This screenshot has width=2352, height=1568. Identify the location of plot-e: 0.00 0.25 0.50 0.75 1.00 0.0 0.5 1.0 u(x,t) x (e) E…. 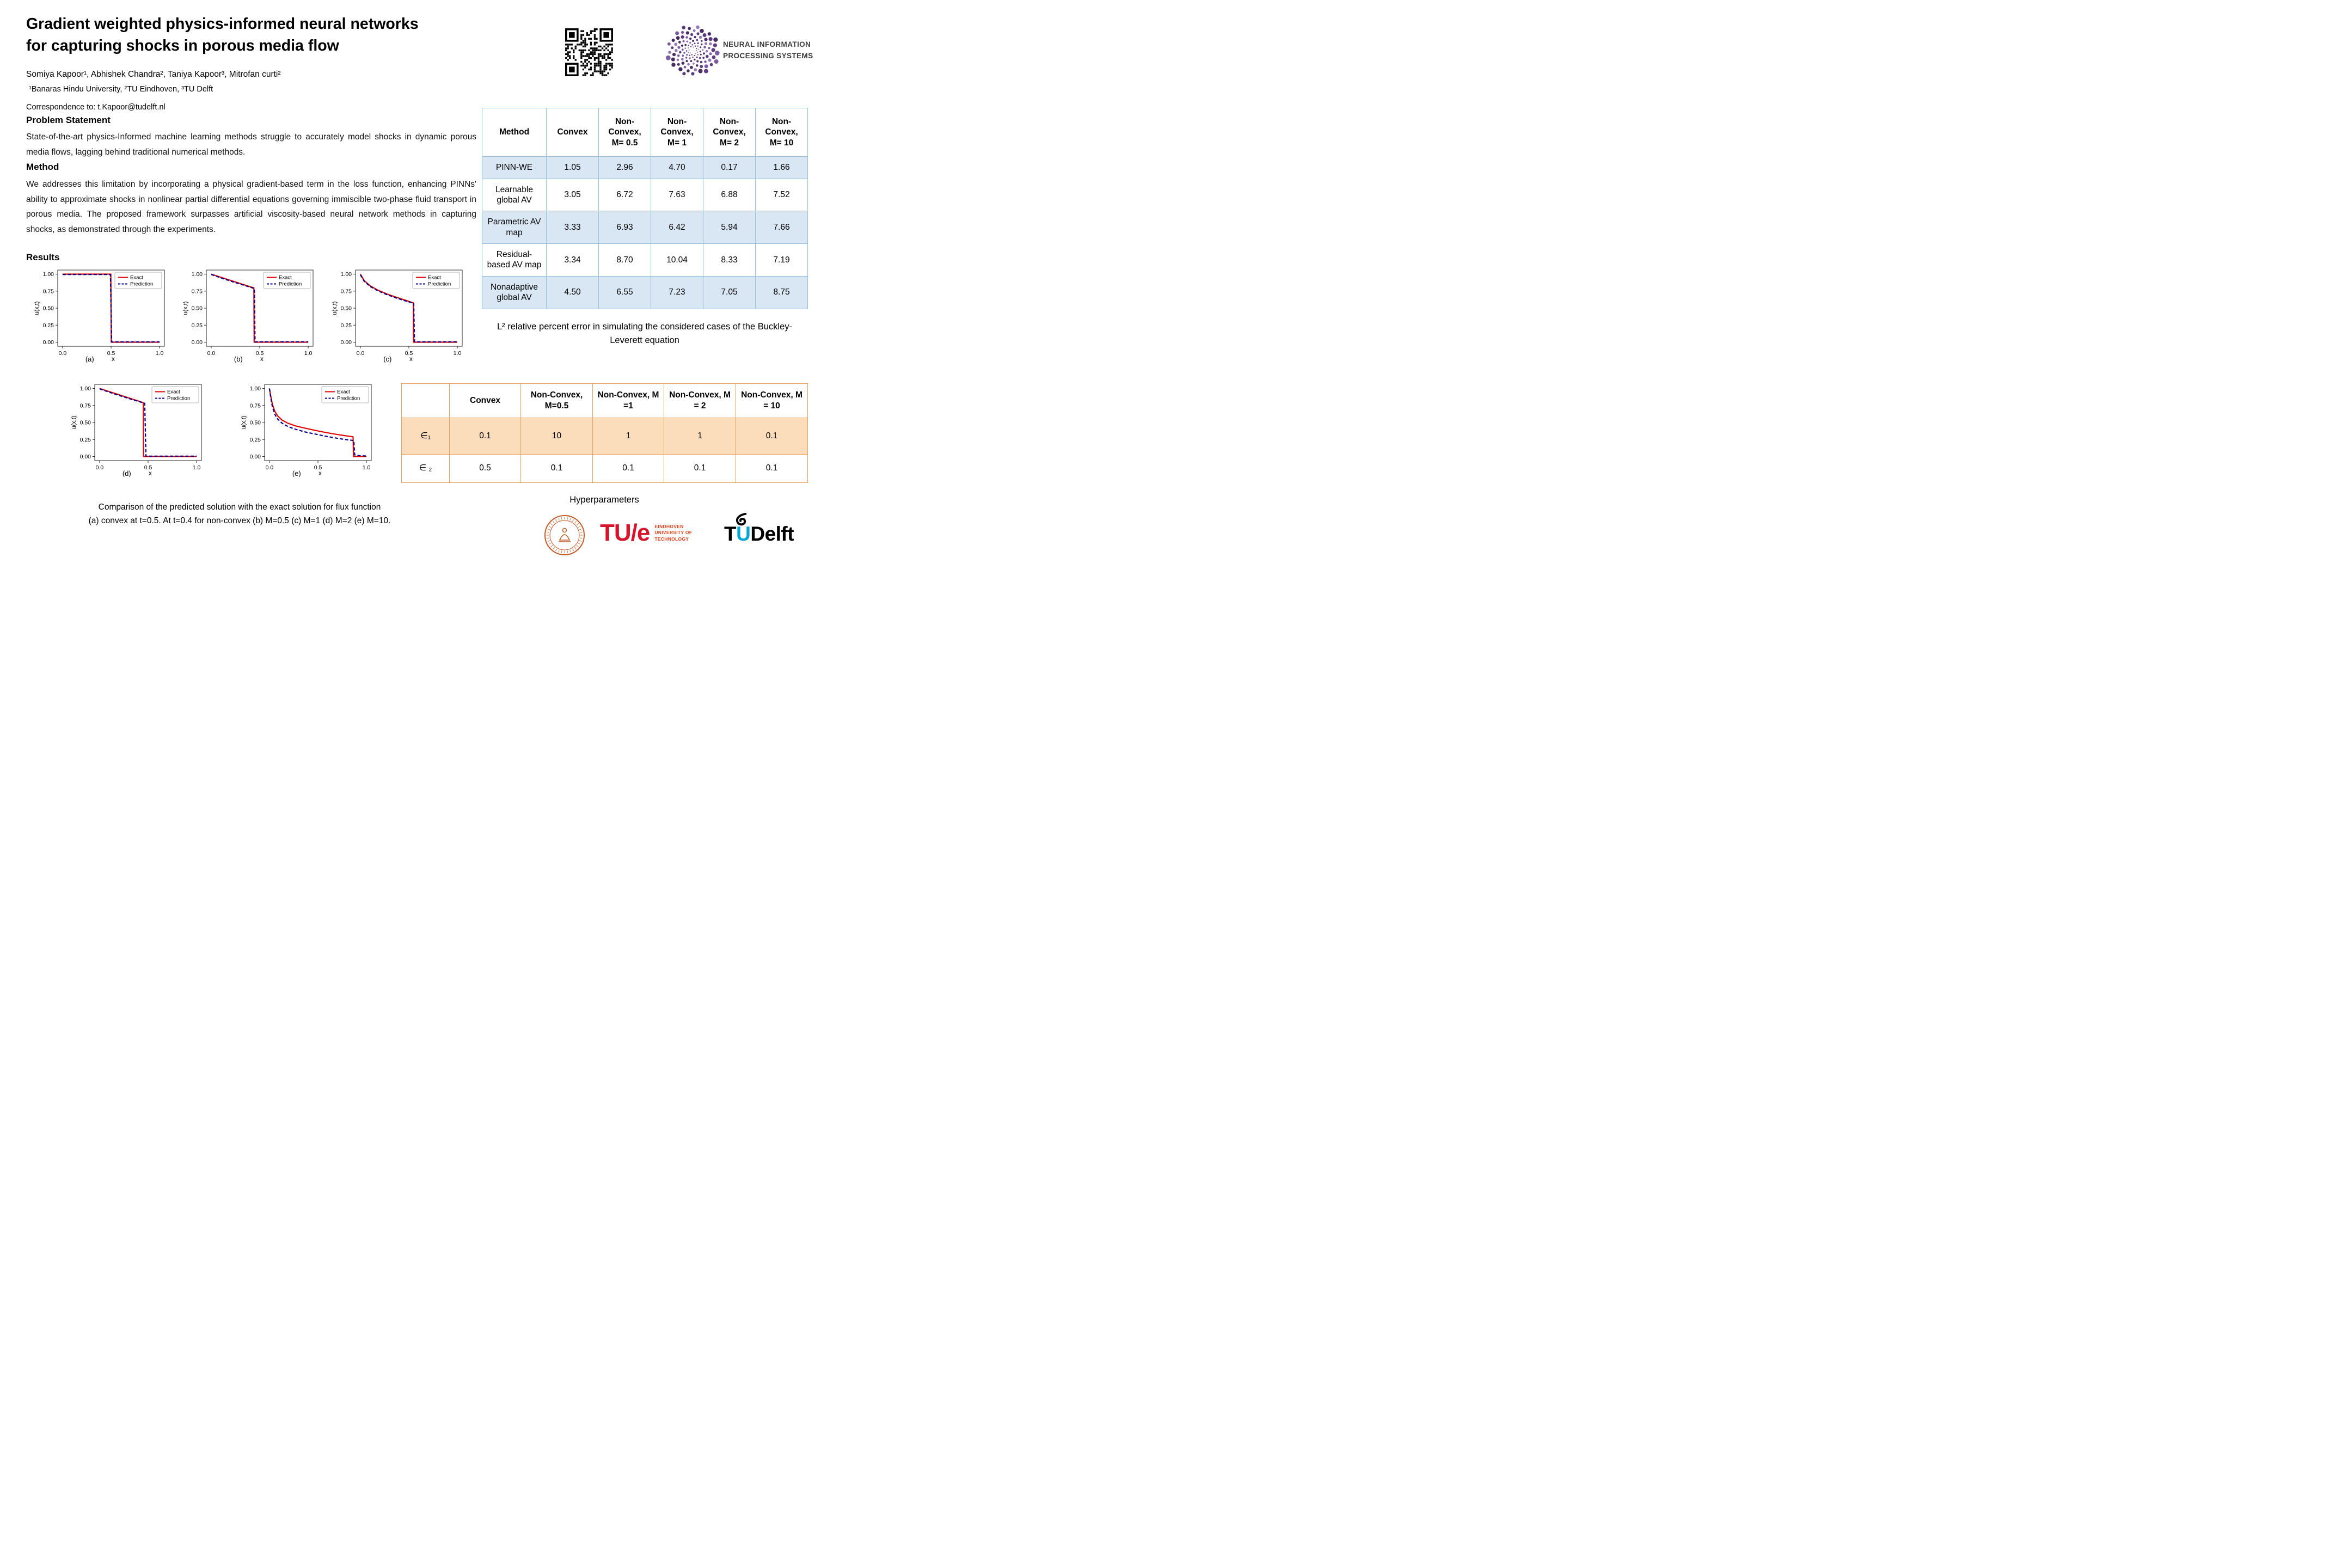
(308, 429).